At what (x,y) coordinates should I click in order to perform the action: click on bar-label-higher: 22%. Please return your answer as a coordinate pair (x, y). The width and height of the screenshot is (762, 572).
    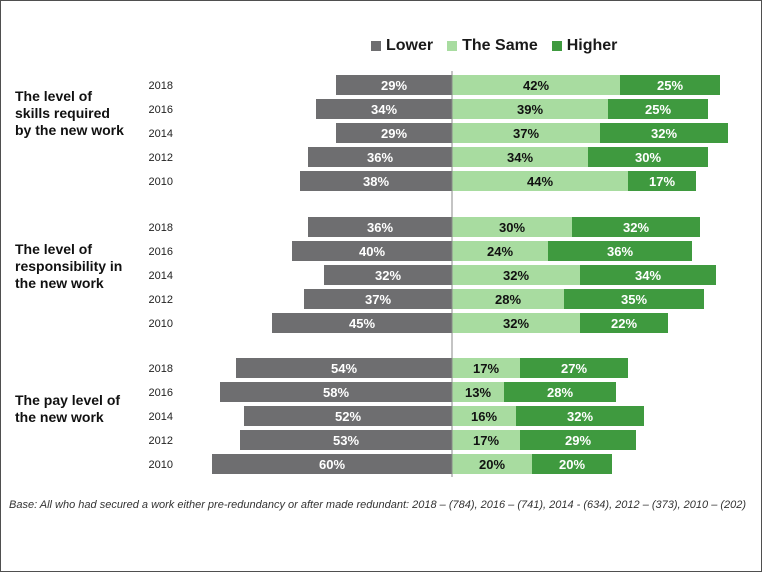
    Looking at the image, I should click on (624, 323).